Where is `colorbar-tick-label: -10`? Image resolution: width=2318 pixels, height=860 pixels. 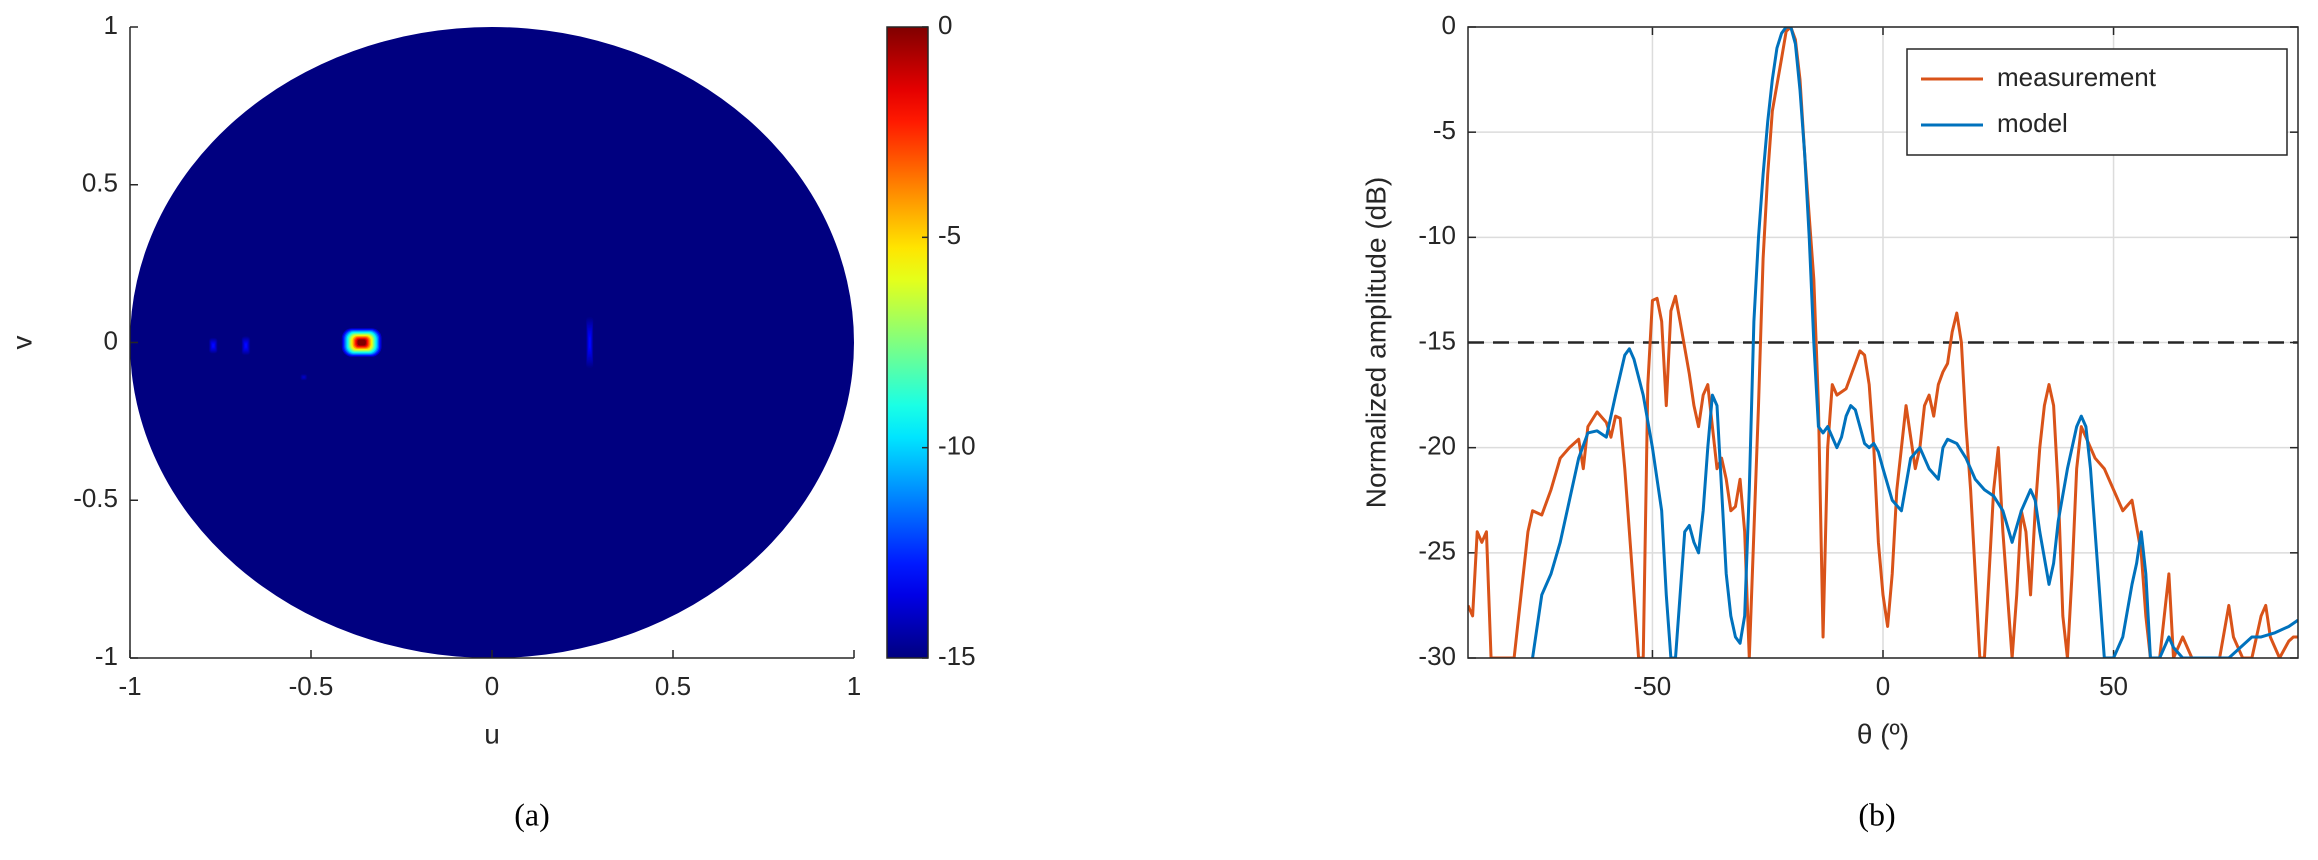 colorbar-tick-label: -10 is located at coordinates (957, 446).